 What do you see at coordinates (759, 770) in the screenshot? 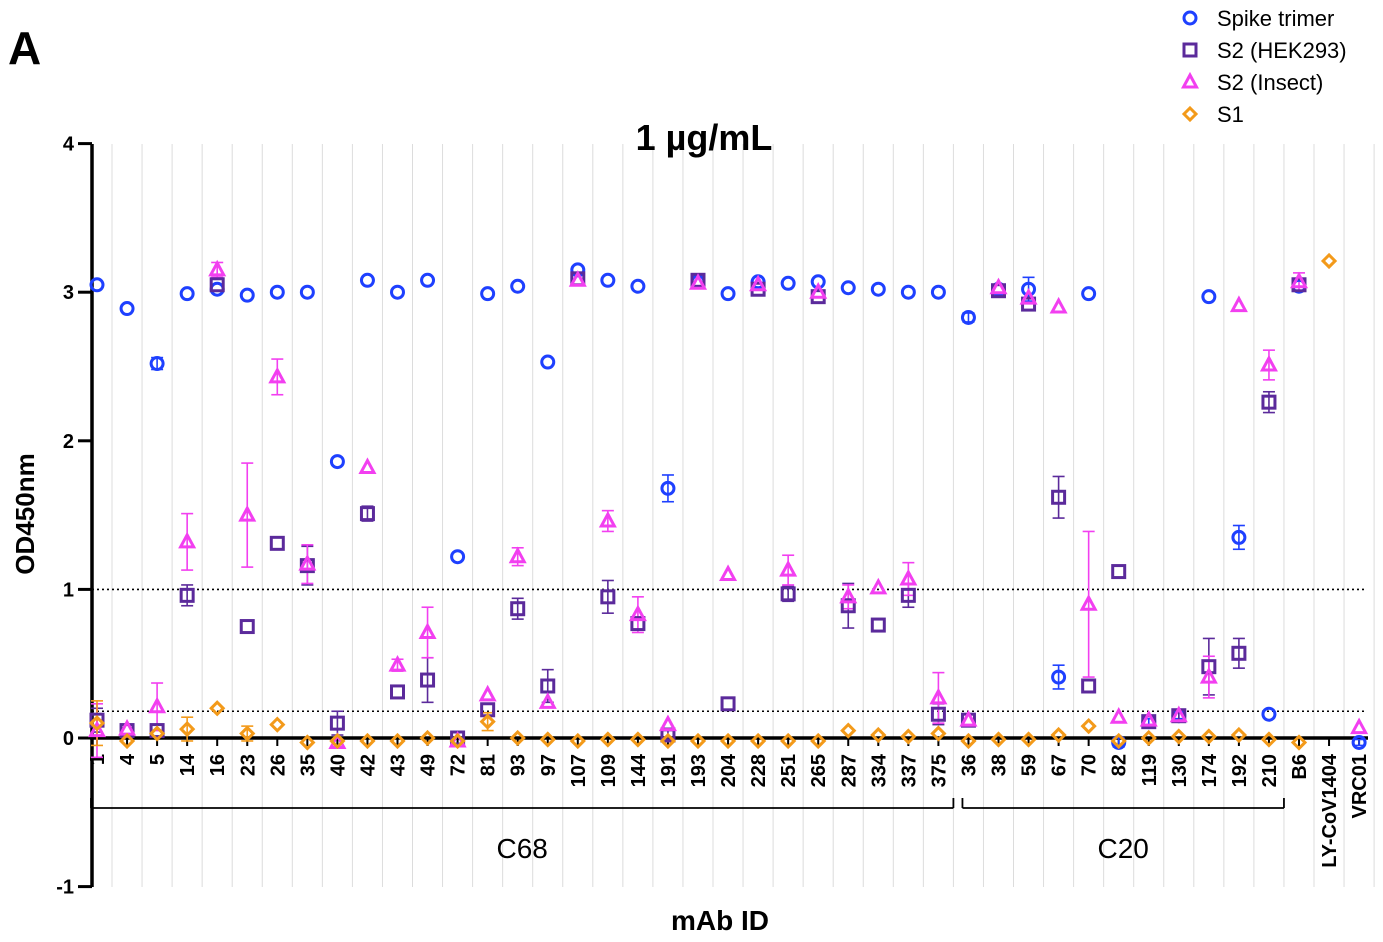
I see `x-tick-label: 228` at bounding box center [759, 770].